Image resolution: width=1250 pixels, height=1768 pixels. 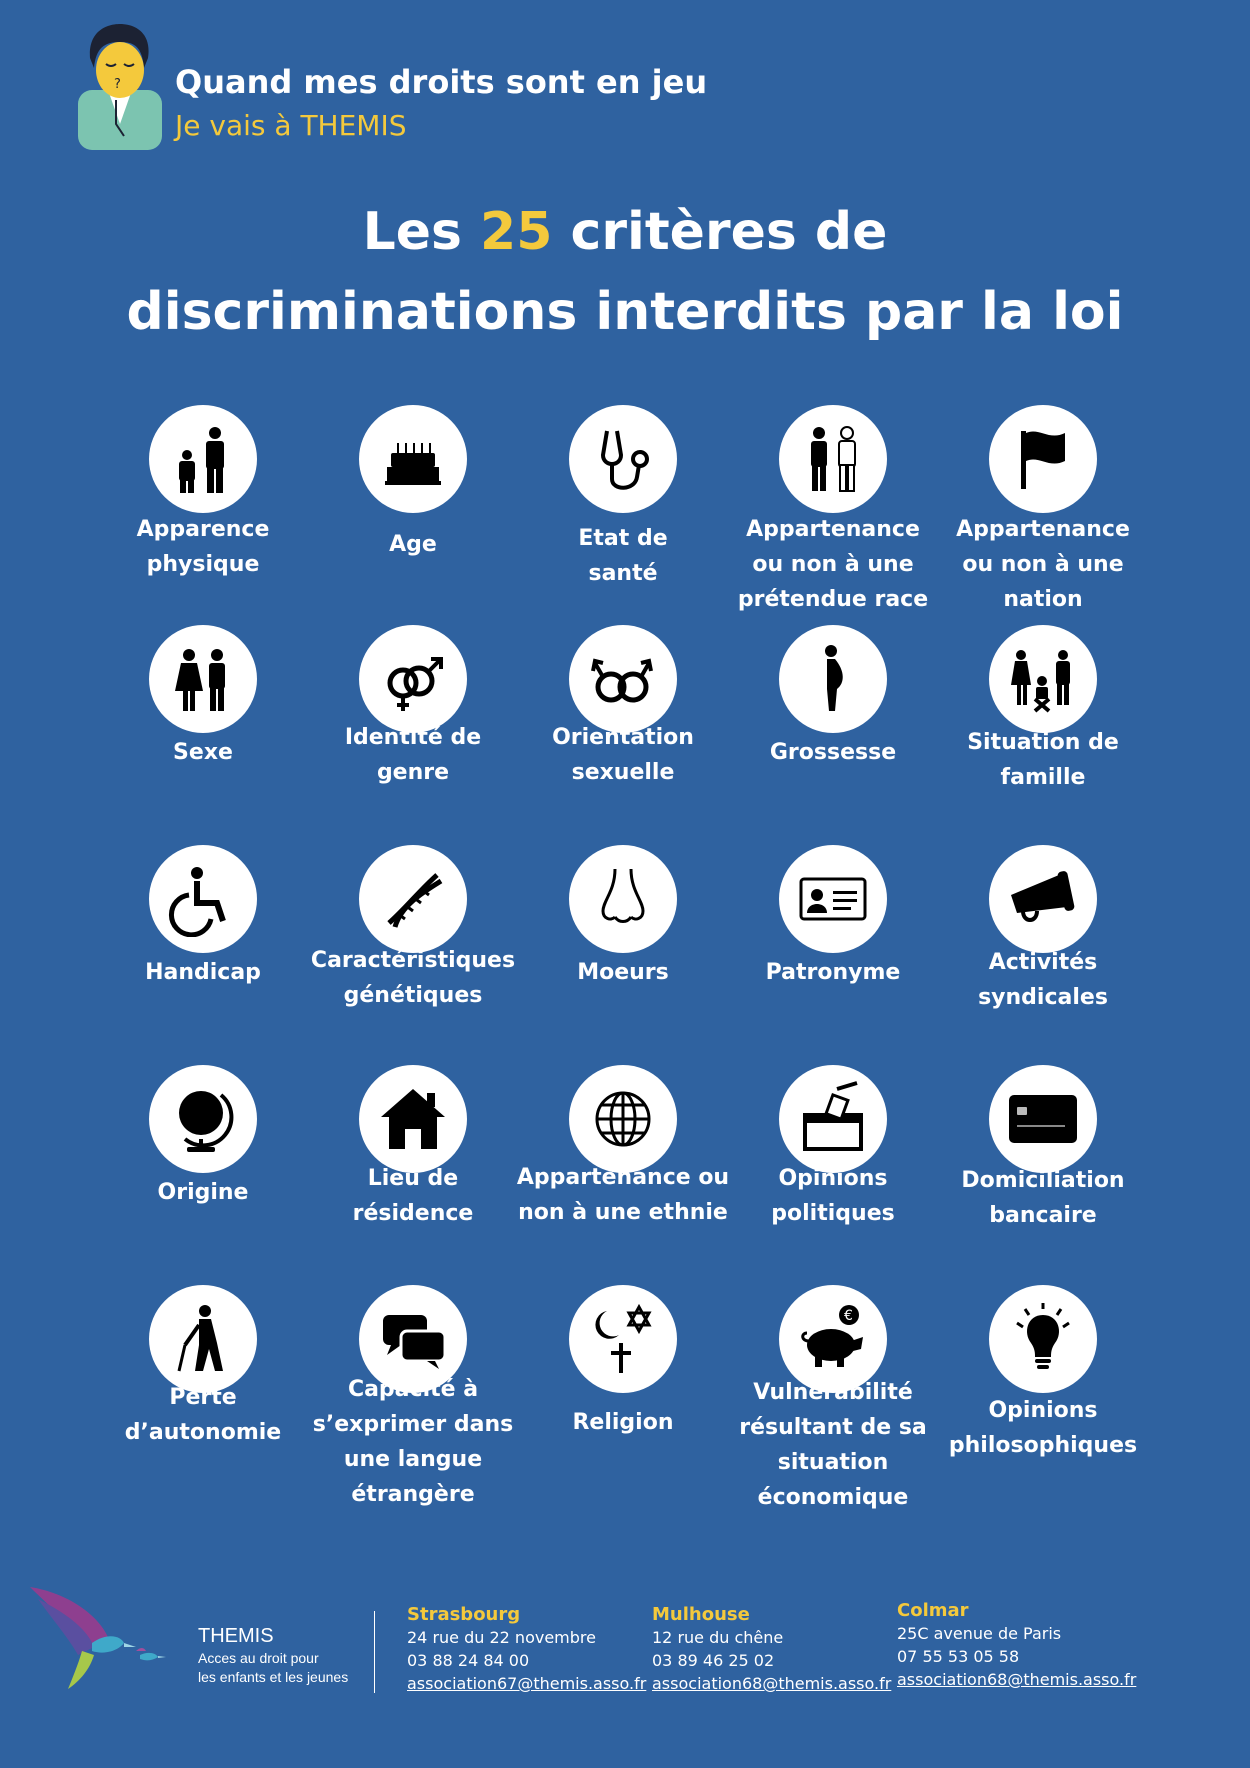 What do you see at coordinates (833, 1119) in the screenshot?
I see `ballot-box-icon` at bounding box center [833, 1119].